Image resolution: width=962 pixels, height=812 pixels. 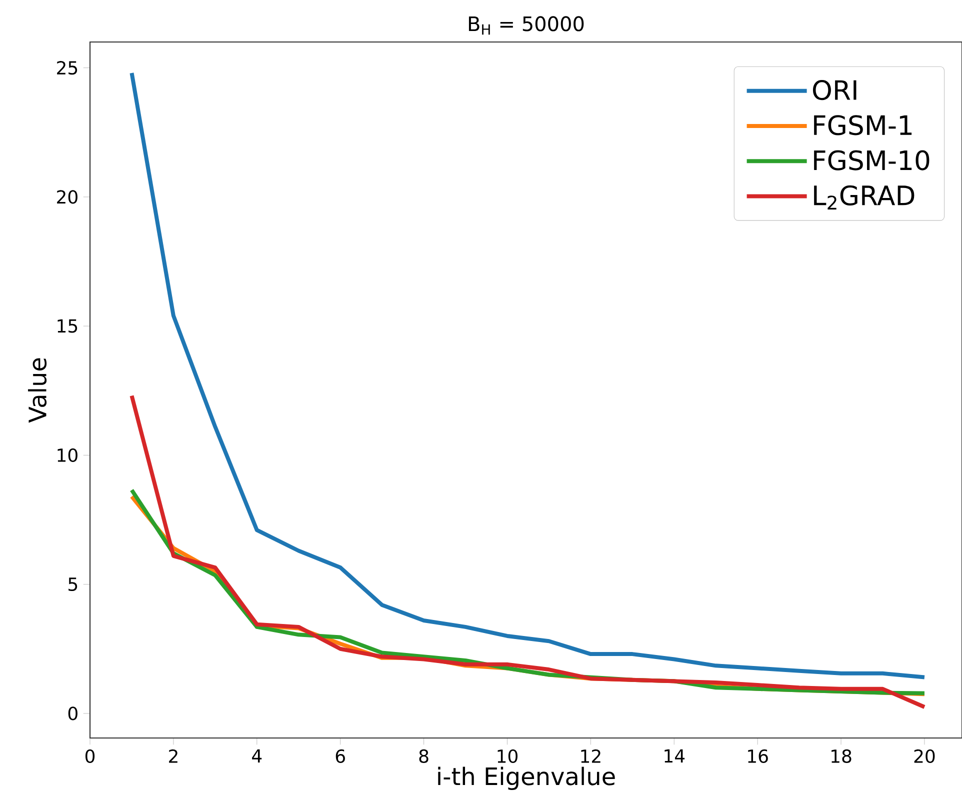 What do you see at coordinates (758, 756) in the screenshot?
I see `x-tick-label: 16` at bounding box center [758, 756].